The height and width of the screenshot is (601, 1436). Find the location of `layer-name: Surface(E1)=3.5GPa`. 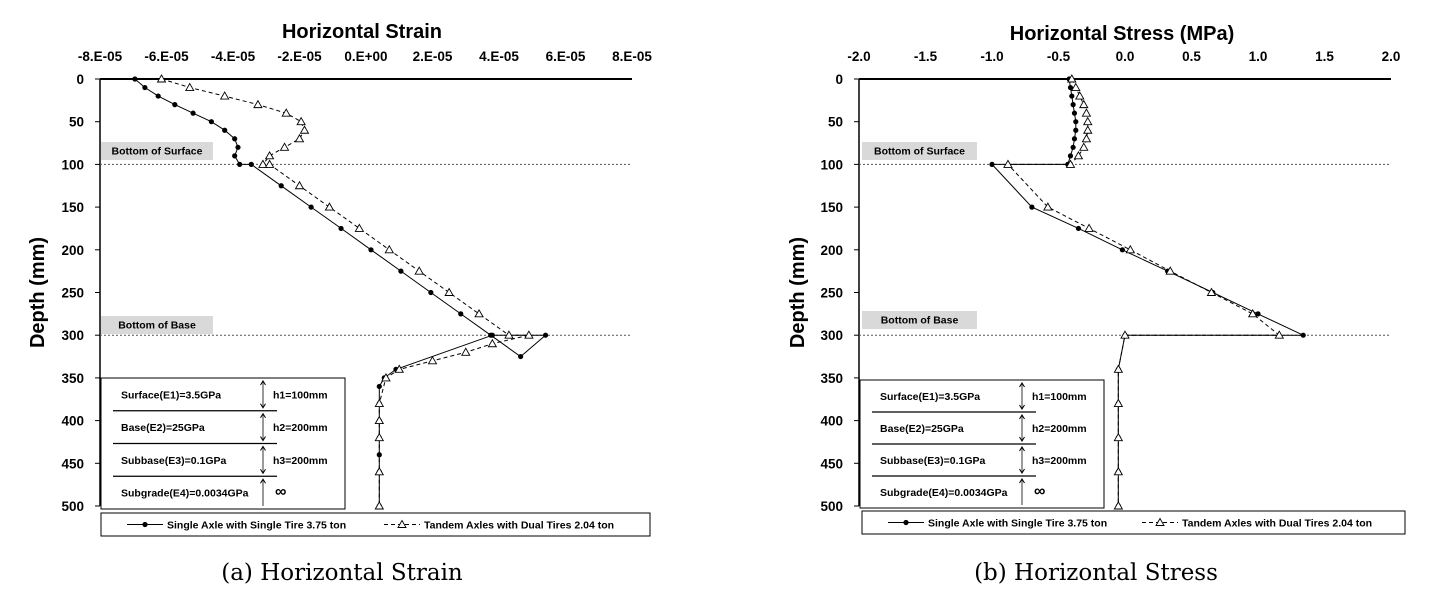

layer-name: Surface(E1)=3.5GPa is located at coordinates (171, 395).